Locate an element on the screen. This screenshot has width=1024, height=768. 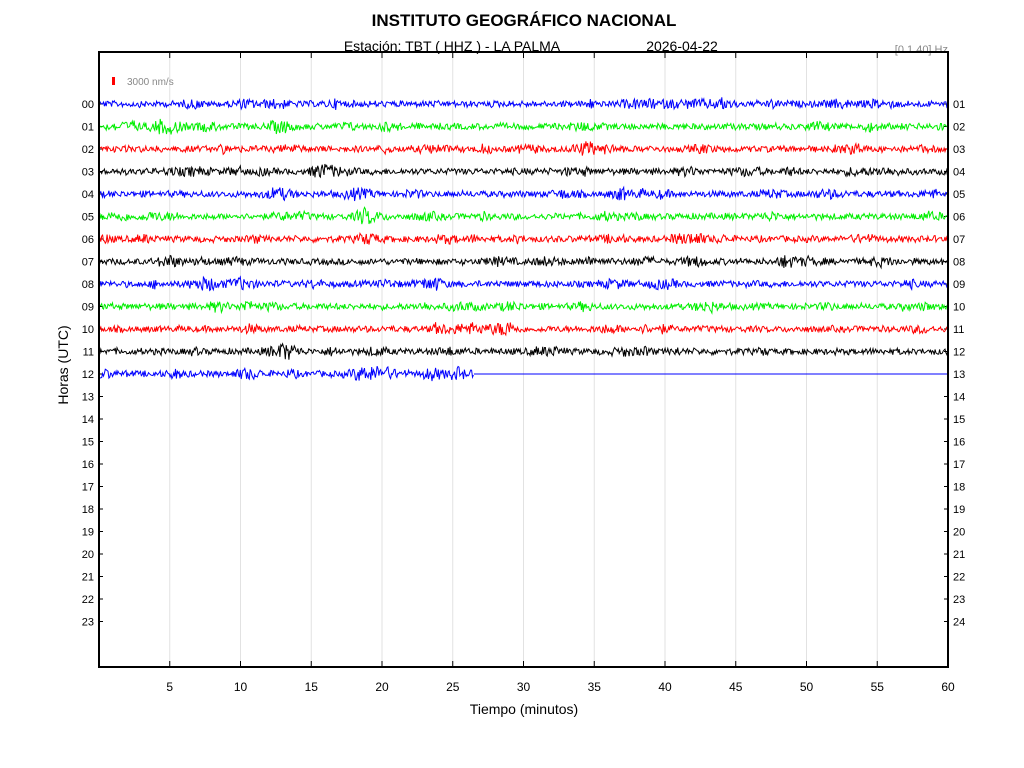
x-tick-label: 25 is located at coordinates (453, 687).